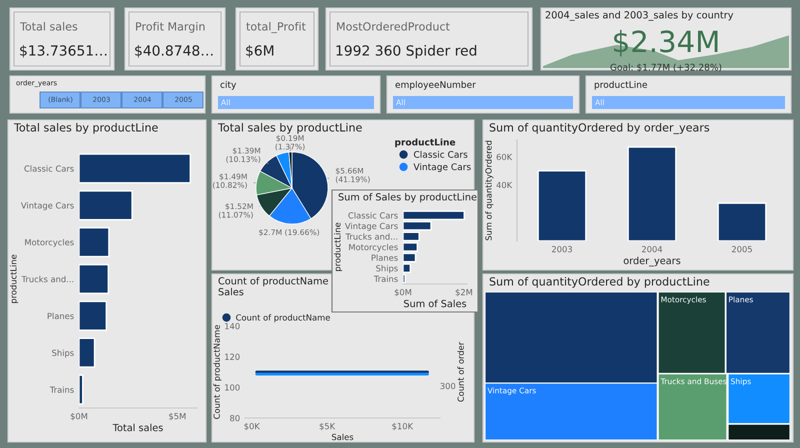  What do you see at coordinates (441, 154) in the screenshot?
I see `legend-label: Classic Cars` at bounding box center [441, 154].